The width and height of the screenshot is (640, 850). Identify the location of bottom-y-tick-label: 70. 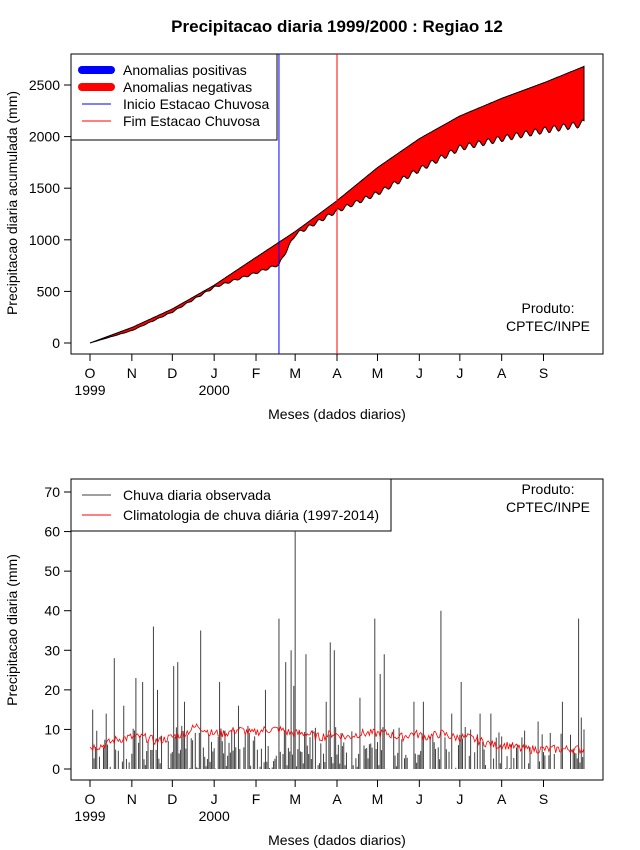
(52, 492).